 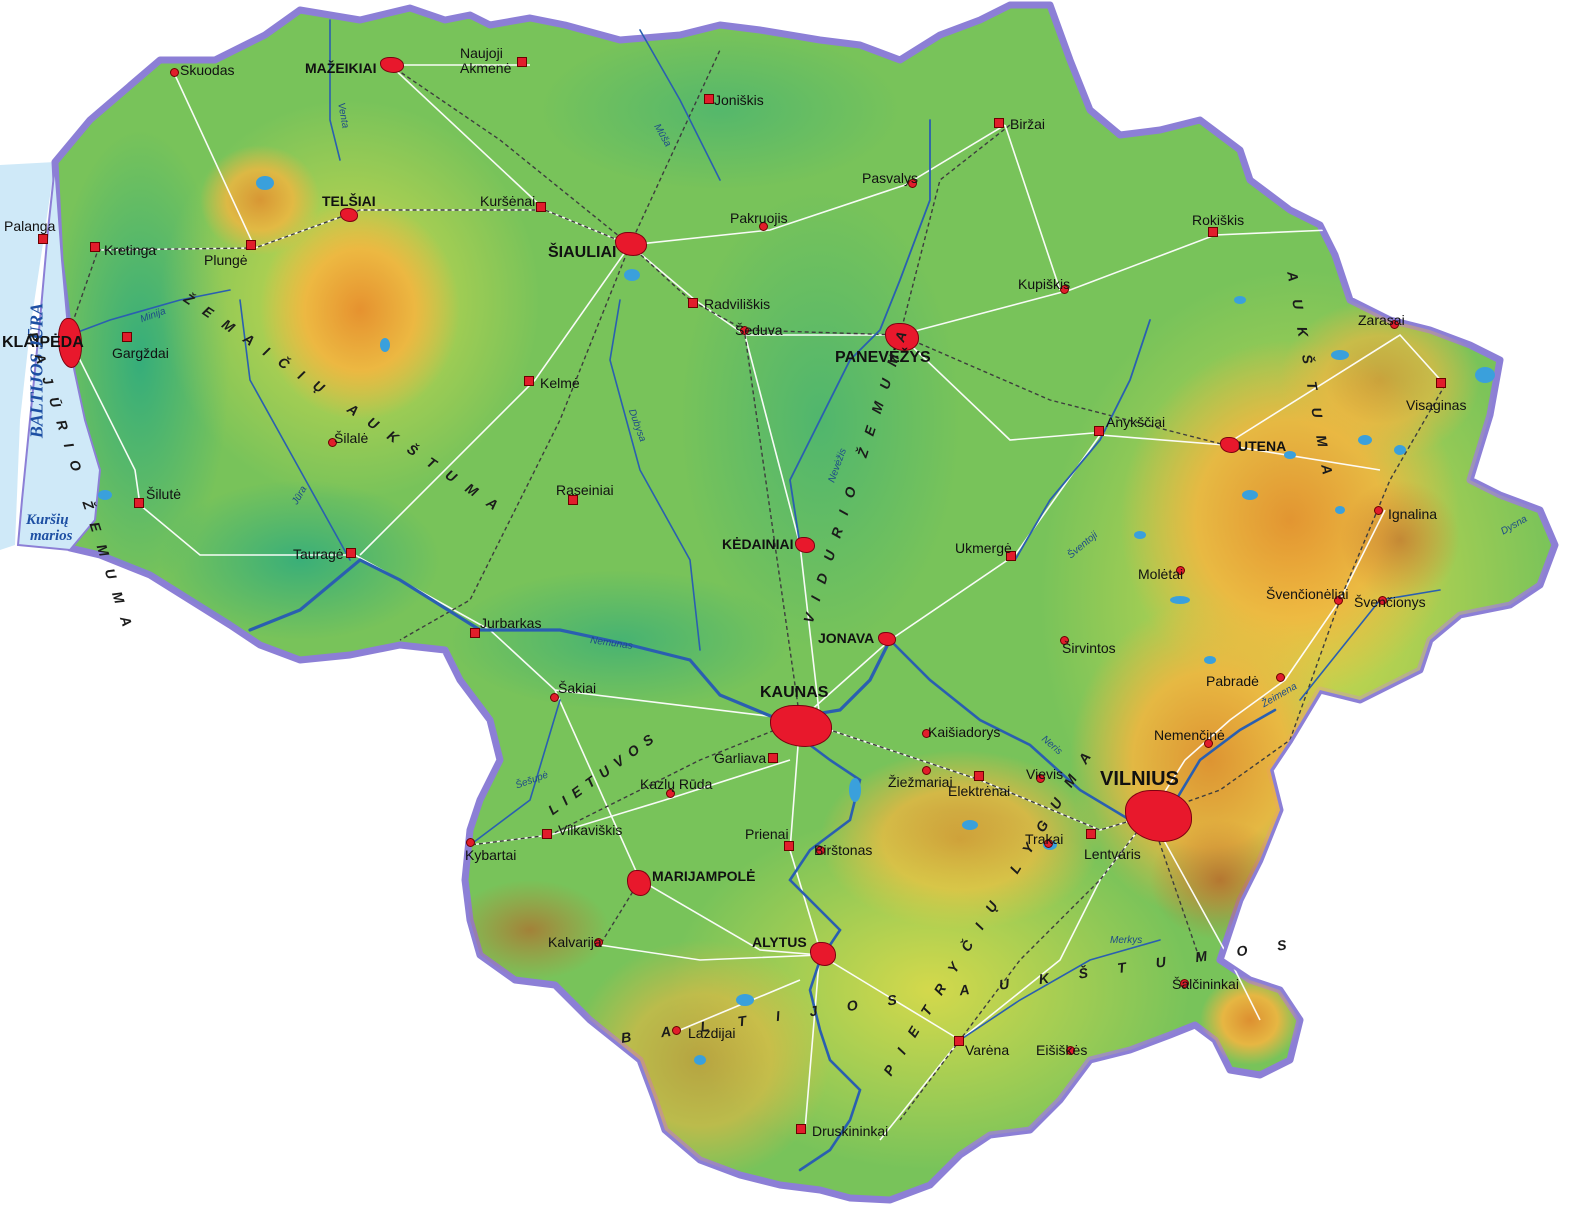 What do you see at coordinates (582, 252) in the screenshot?
I see `city-label-siauliai: ŠIAULIAI` at bounding box center [582, 252].